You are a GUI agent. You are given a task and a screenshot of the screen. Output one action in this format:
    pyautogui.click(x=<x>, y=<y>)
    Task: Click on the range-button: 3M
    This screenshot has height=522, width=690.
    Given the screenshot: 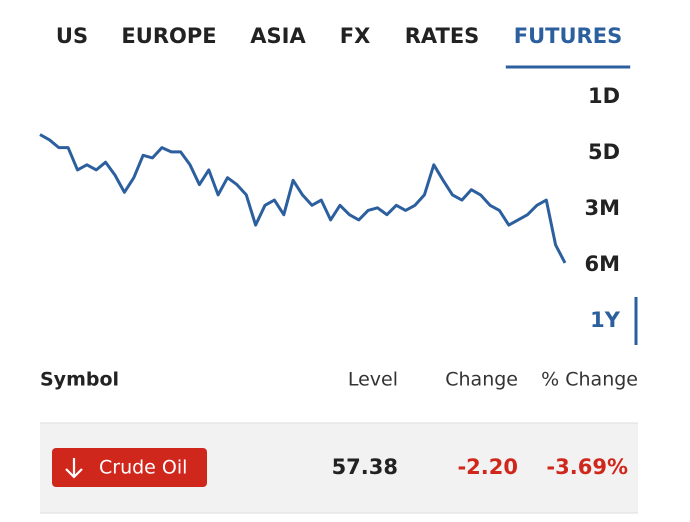 What is the action you would take?
    pyautogui.click(x=602, y=208)
    